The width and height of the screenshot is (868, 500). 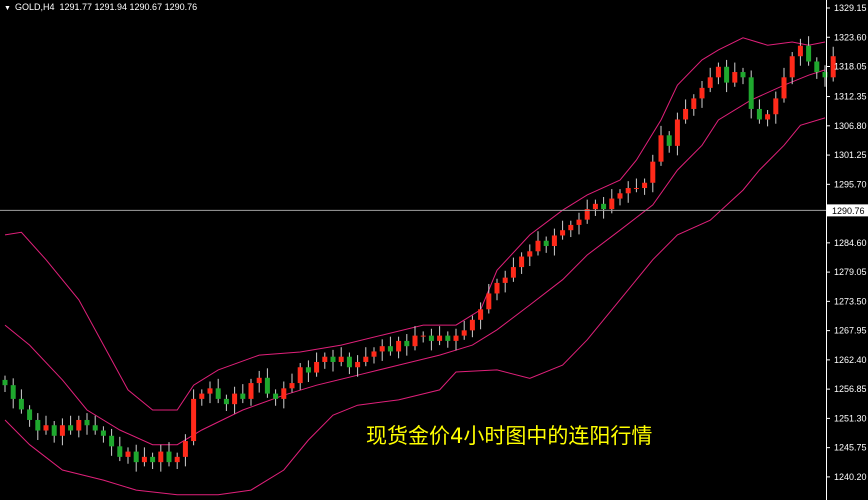 I want to click on y-tick-label: 1323.60, so click(x=850, y=37).